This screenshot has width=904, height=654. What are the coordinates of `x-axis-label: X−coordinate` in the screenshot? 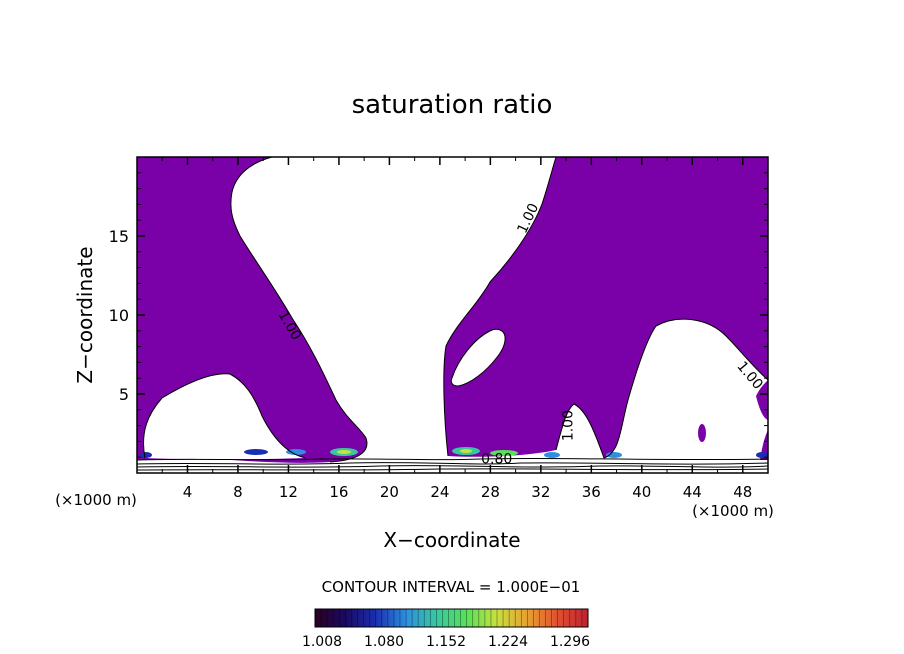 It's located at (451, 540).